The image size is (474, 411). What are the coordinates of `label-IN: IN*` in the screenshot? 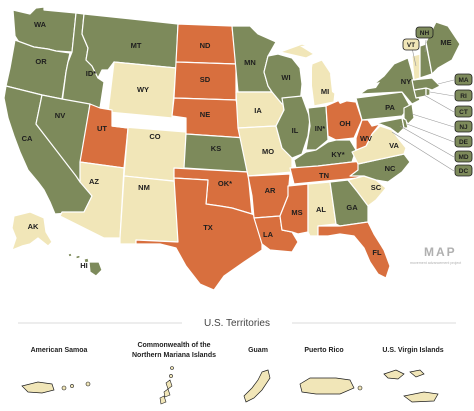 It's located at (320, 128).